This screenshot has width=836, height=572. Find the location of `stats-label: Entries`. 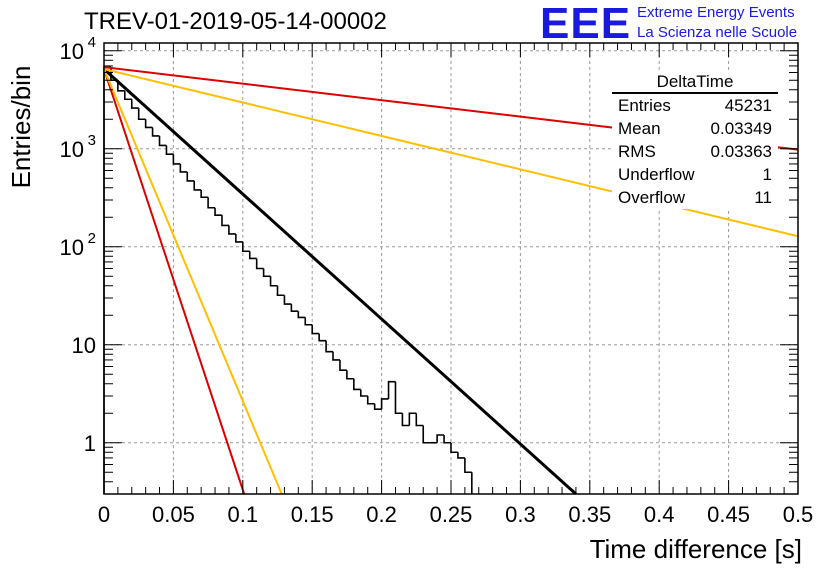

stats-label: Entries is located at coordinates (644, 105).